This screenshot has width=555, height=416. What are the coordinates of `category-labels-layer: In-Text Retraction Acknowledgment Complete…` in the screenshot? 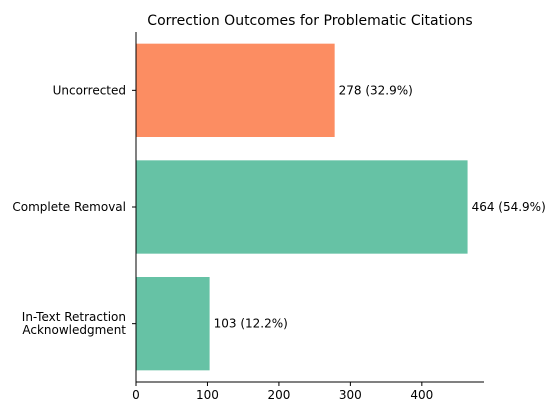 It's located at (74, 210).